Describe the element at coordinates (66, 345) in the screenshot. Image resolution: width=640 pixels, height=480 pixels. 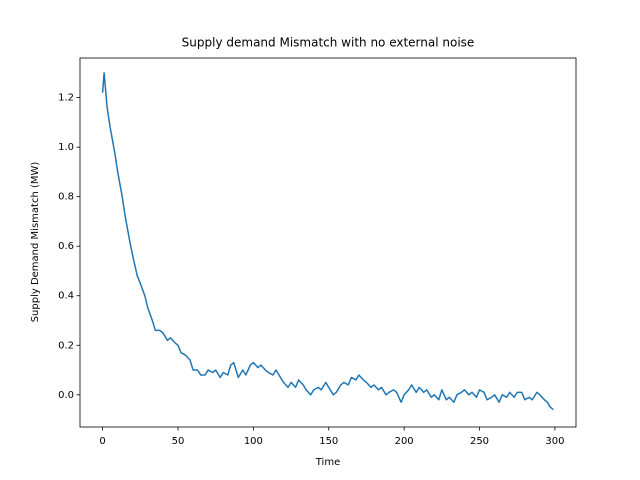
I see `y-tick-label: 0.2` at that location.